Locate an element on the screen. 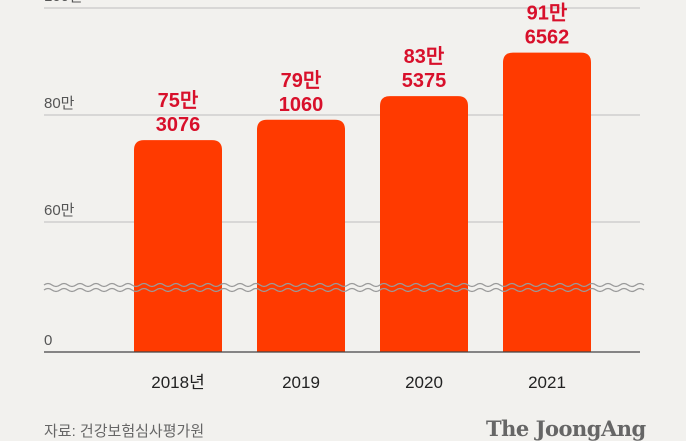 This screenshot has width=686, height=441. x-tick-label: 2018년 is located at coordinates (177, 382).